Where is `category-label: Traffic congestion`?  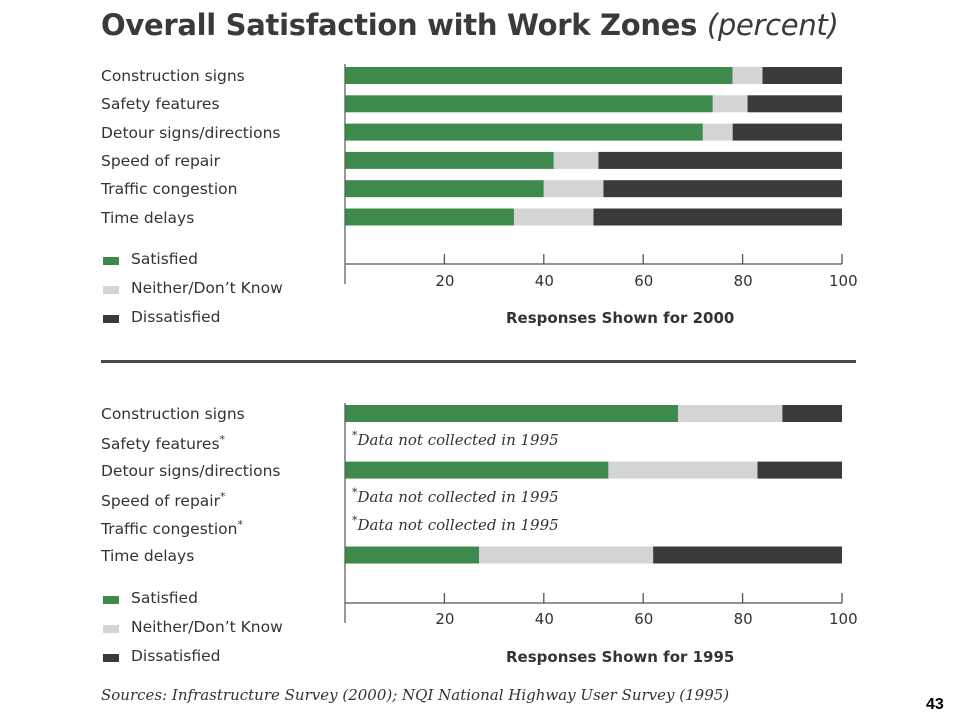
category-label: Traffic congestion is located at coordinates (169, 189).